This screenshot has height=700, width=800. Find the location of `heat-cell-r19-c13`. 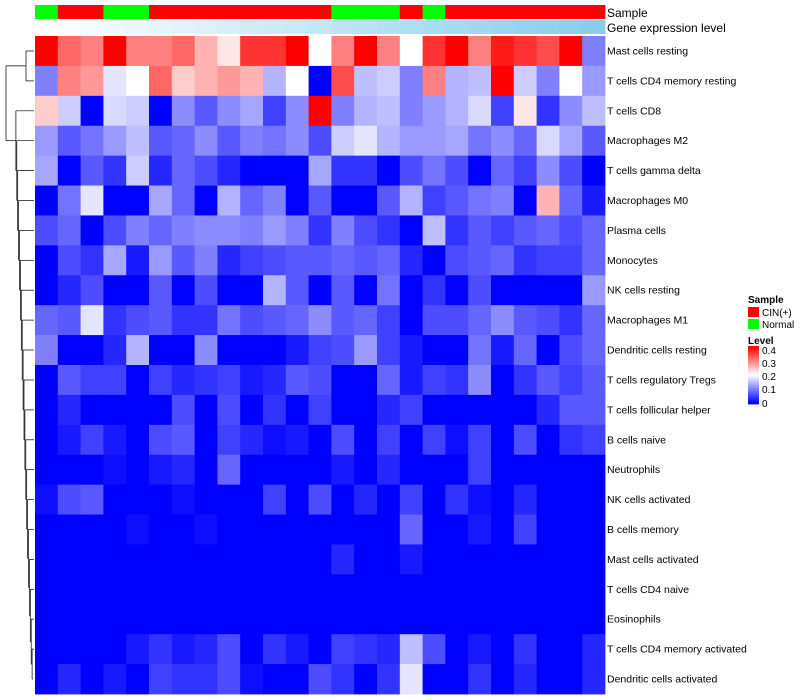

heat-cell-r19-c13 is located at coordinates (343, 619).